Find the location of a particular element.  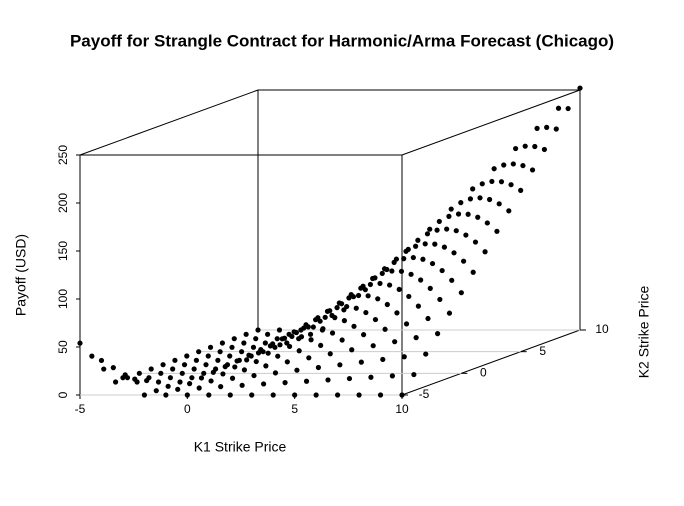

z-tick-label: 0 is located at coordinates (63, 394).